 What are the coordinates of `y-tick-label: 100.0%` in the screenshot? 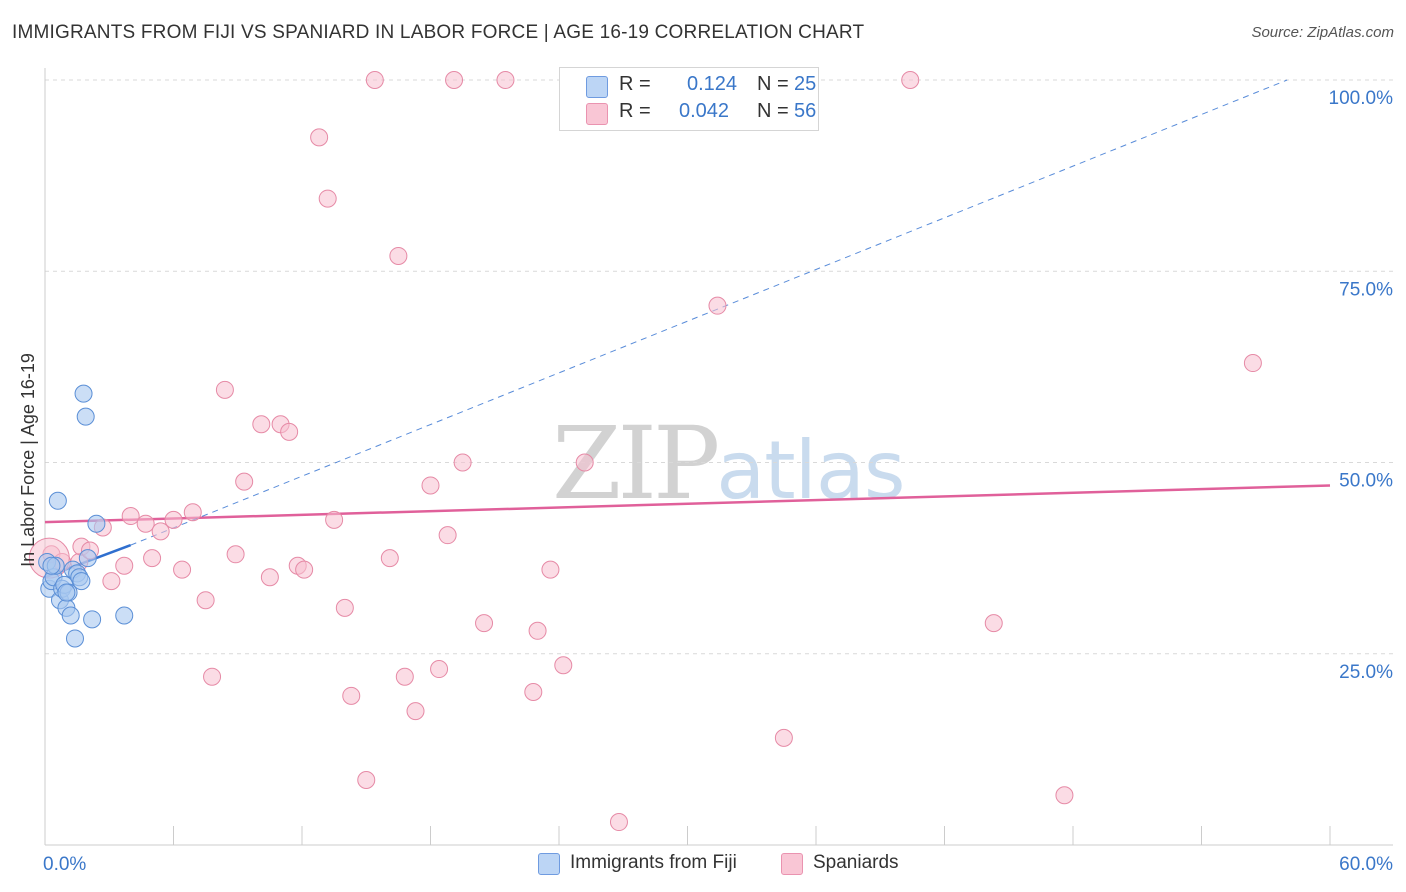 It's located at (1361, 98).